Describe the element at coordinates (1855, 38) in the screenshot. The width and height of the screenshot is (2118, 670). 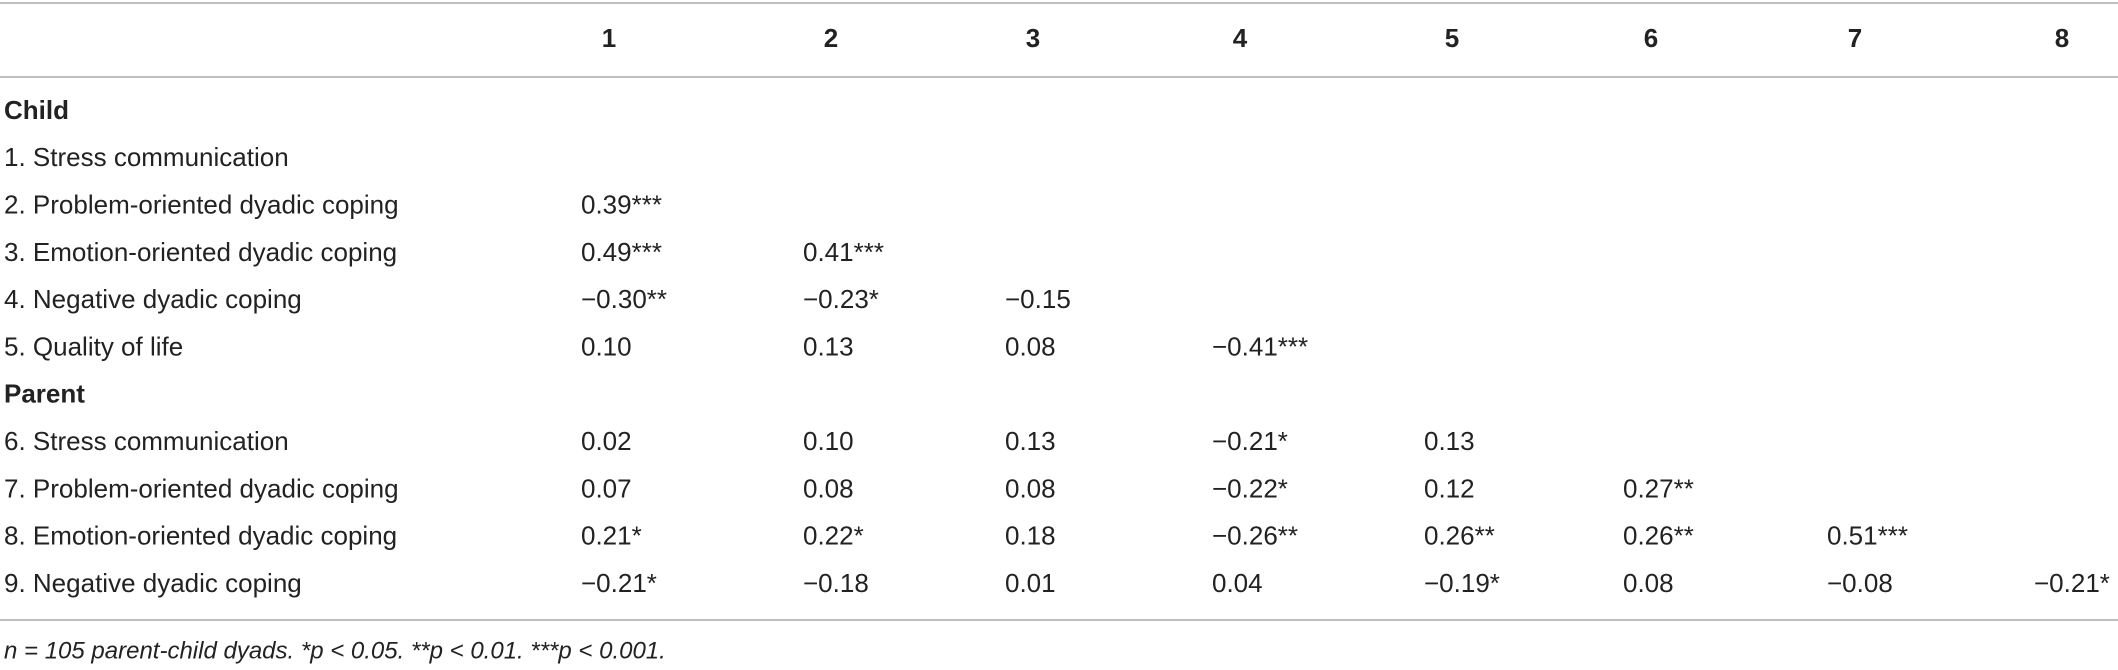
I see `column-header: 7` at that location.